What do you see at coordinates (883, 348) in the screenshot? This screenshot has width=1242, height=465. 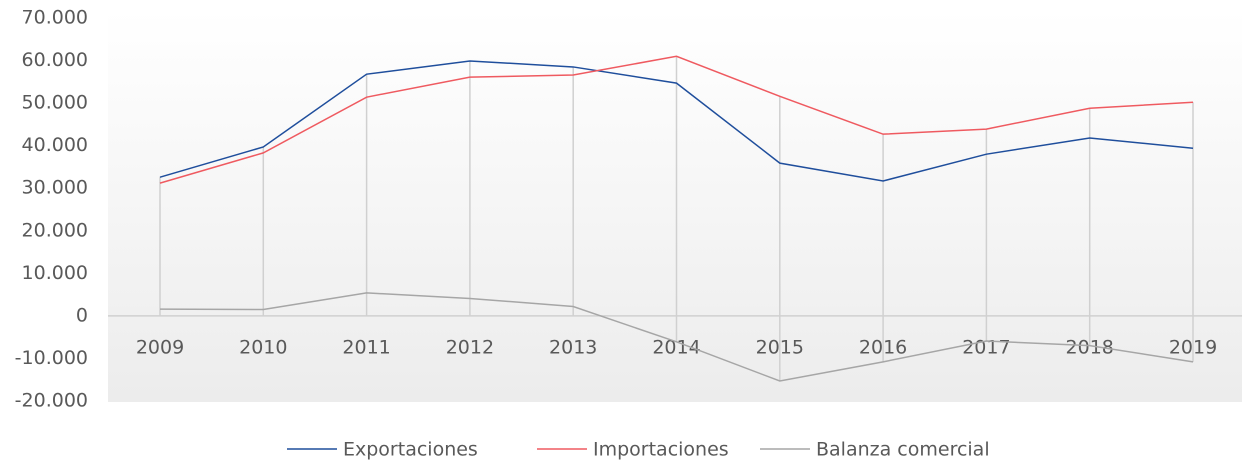 I see `x-tick-label: 2016` at bounding box center [883, 348].